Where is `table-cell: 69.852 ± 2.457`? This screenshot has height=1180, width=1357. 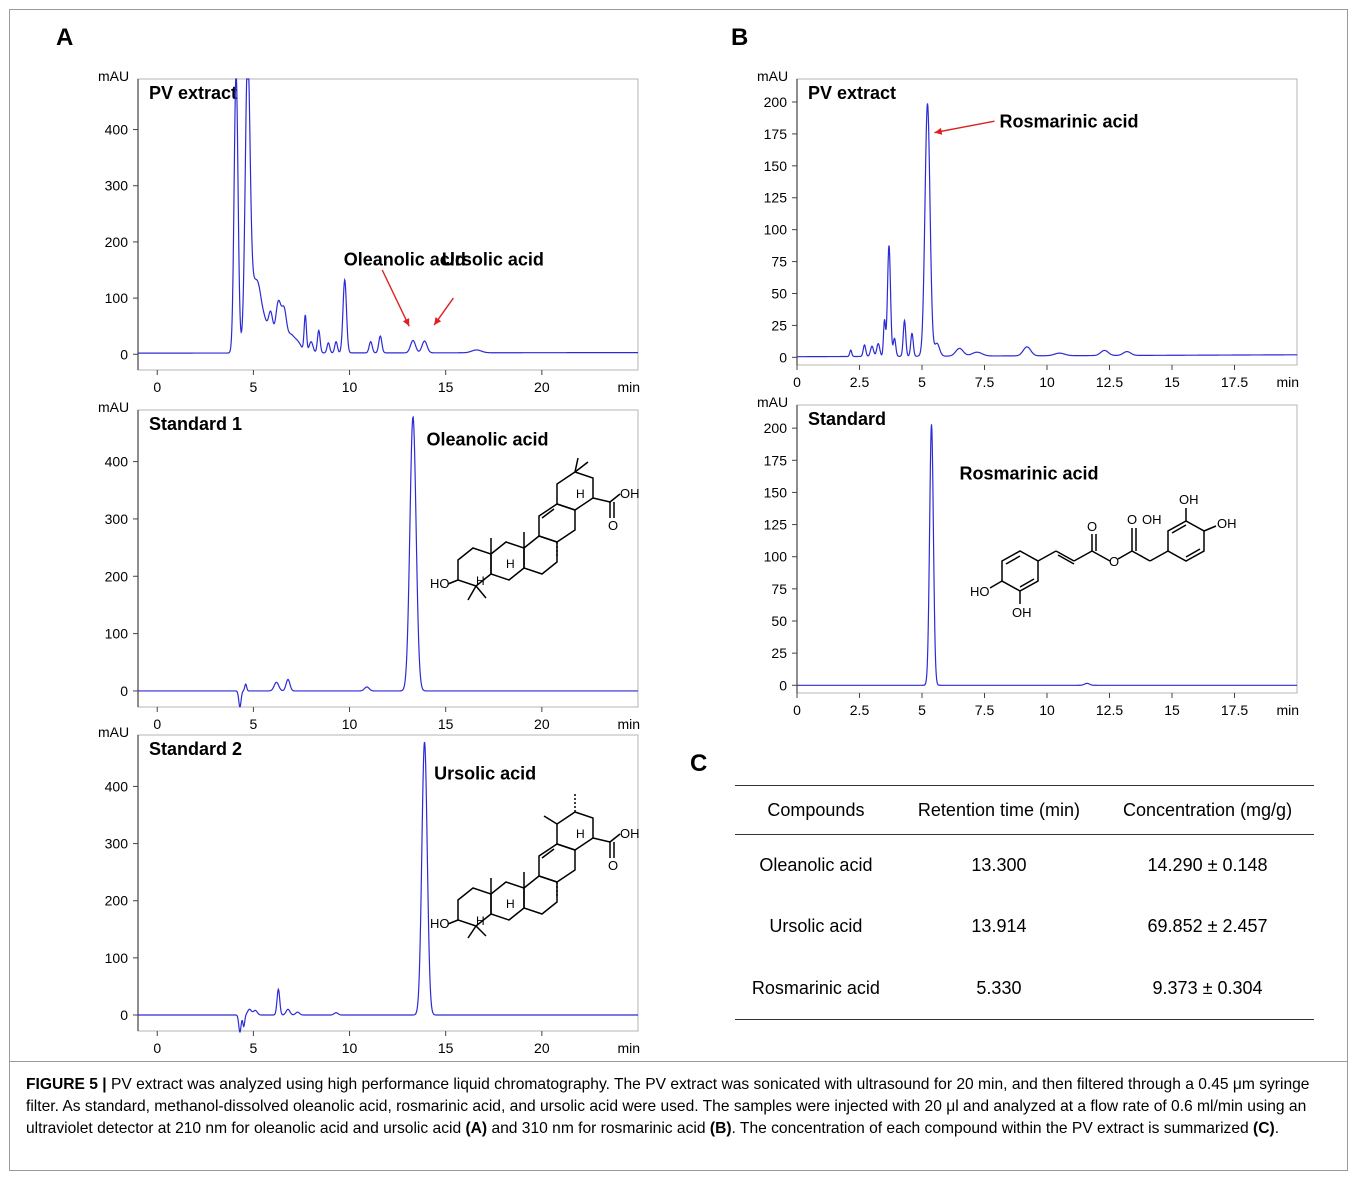
table-cell: 69.852 ± 2.457 is located at coordinates (1207, 926).